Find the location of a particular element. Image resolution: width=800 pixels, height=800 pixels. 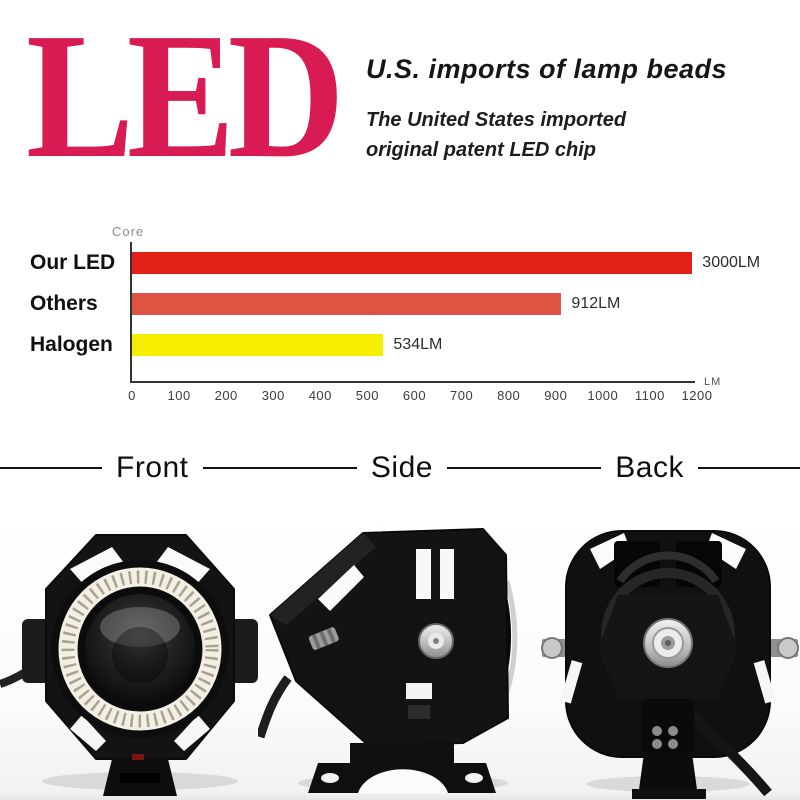

bar-row-others: Others 912LM is located at coordinates (362, 304).